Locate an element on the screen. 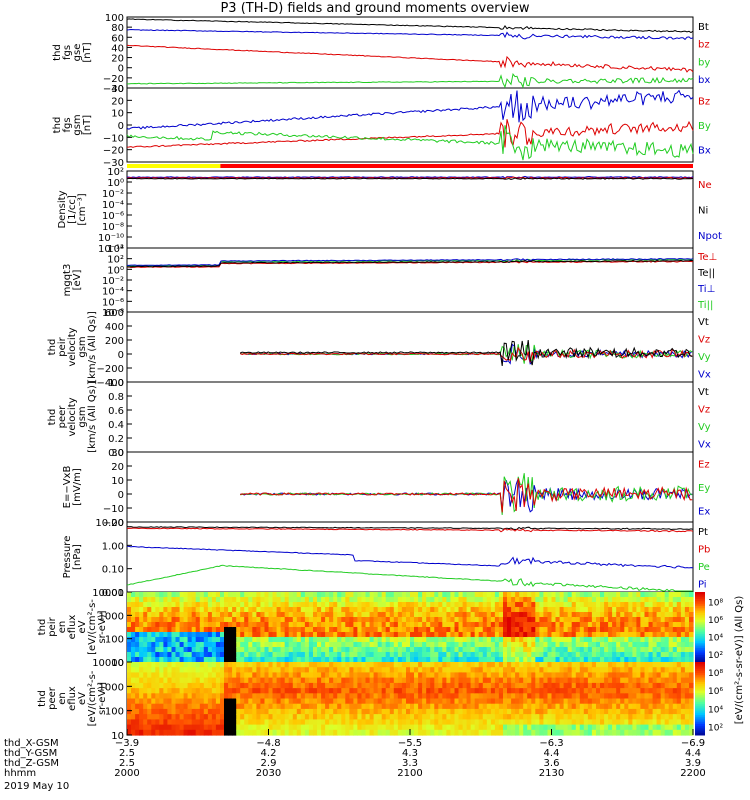 The width and height of the screenshot is (750, 800). colorbar-tick: 10⁴ is located at coordinates (715, 710).